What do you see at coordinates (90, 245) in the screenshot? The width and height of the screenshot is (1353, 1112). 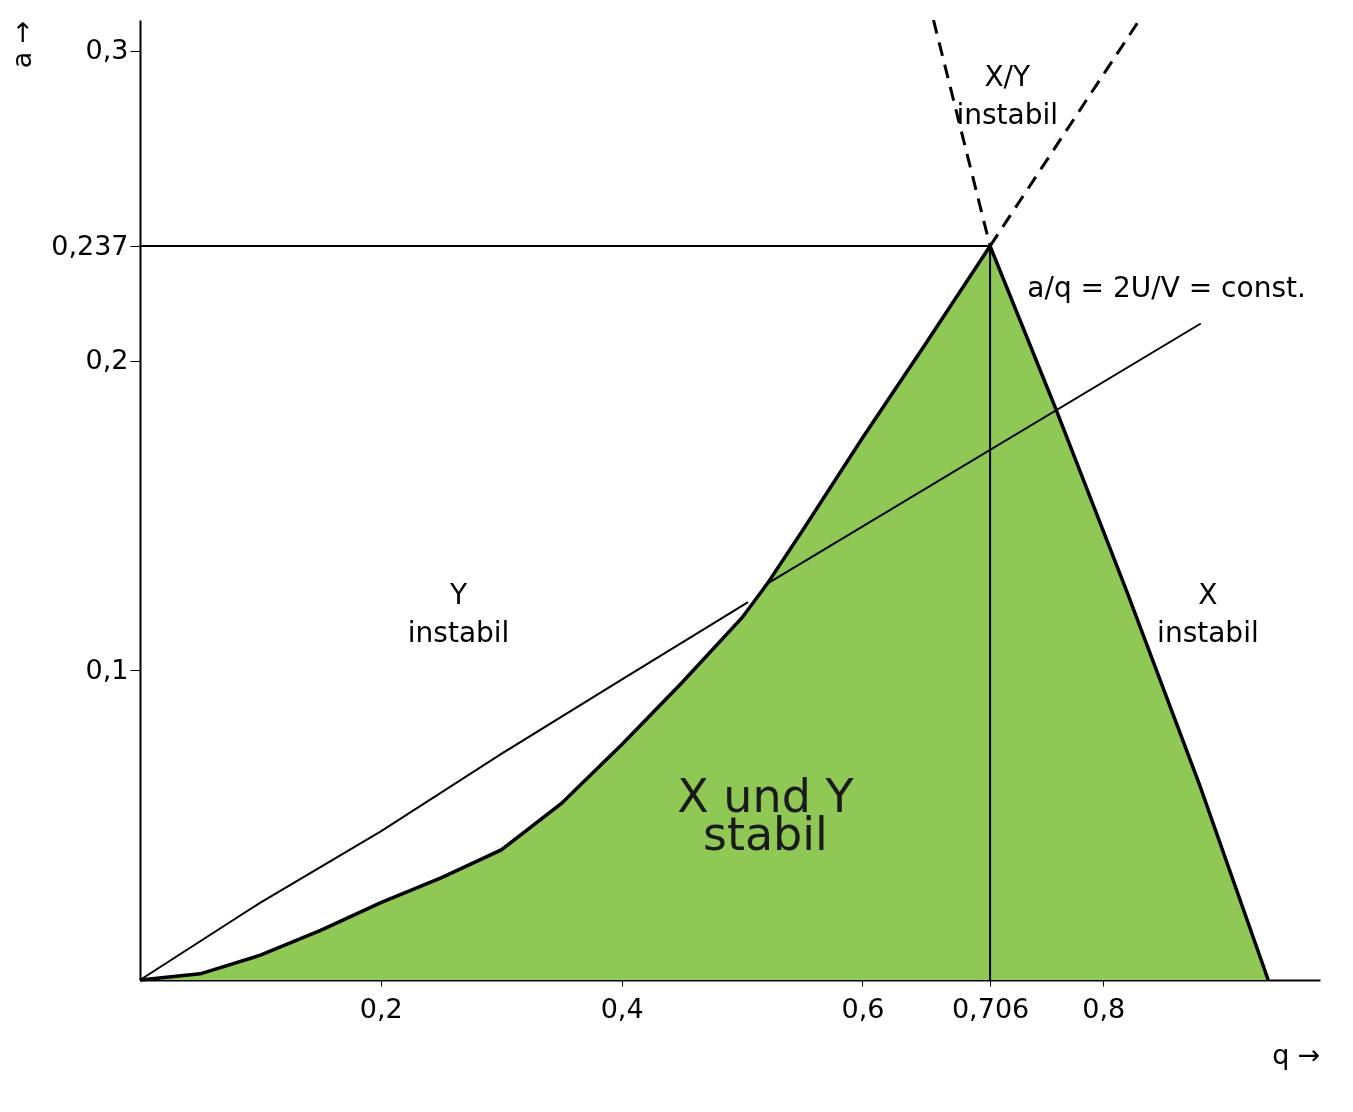 I see `y-tick-label: 0,237` at bounding box center [90, 245].